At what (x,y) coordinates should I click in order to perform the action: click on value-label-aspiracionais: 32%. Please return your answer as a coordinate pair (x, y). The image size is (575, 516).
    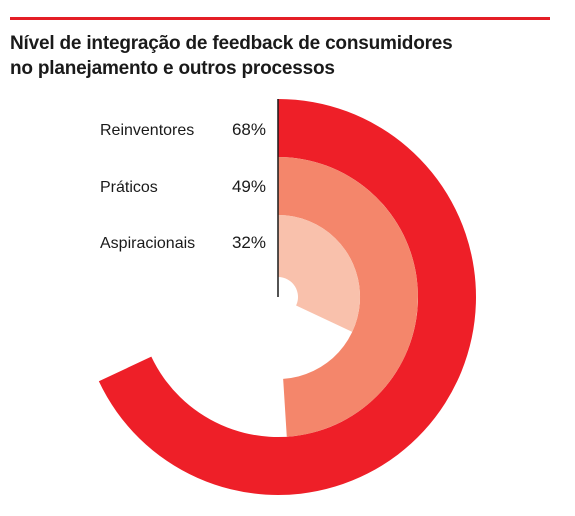
    Looking at the image, I should click on (249, 242).